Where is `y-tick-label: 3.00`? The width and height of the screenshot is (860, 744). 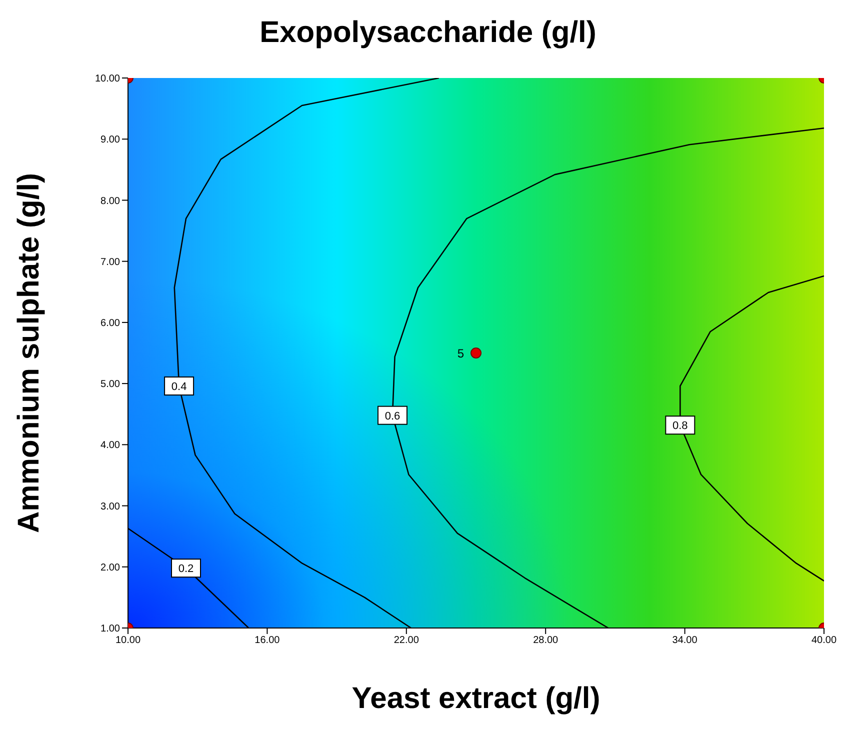
y-tick-label: 3.00 is located at coordinates (110, 506).